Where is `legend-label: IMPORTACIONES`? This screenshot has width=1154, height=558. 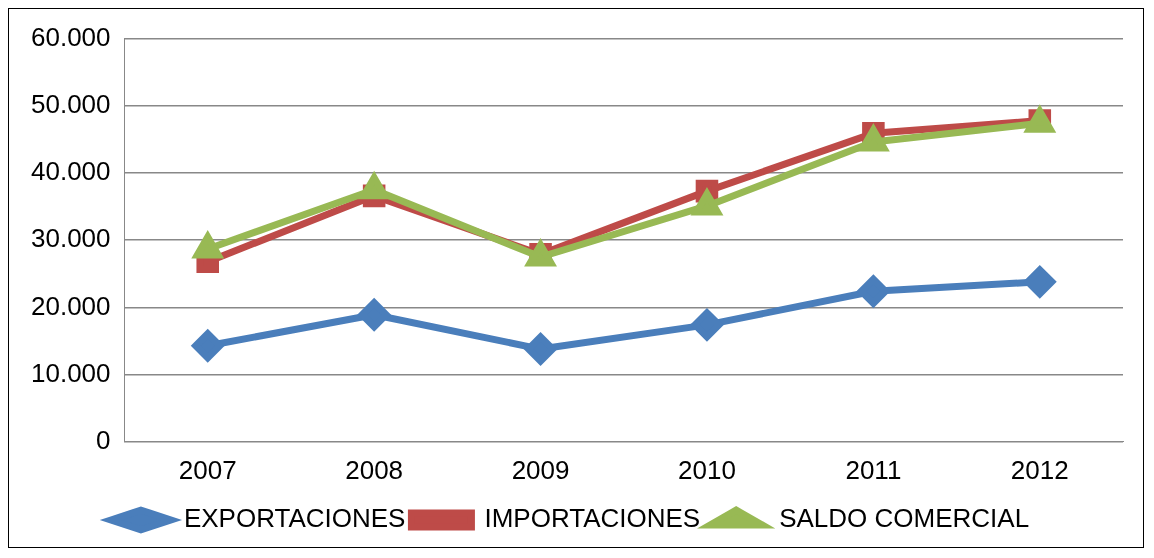
legend-label: IMPORTACIONES is located at coordinates (592, 518).